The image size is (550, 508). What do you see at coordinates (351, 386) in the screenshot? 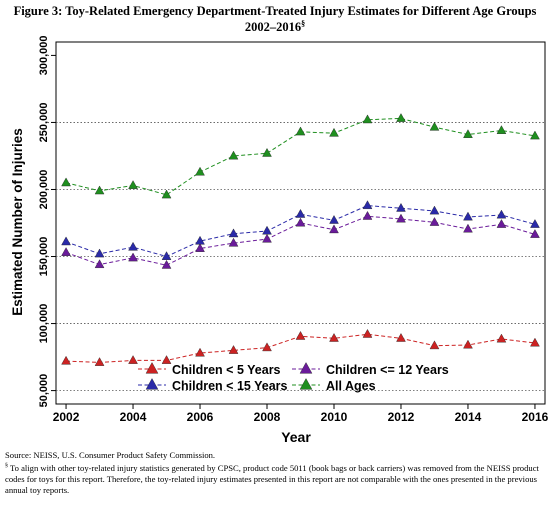
I see `legend-label: All Ages` at bounding box center [351, 386].